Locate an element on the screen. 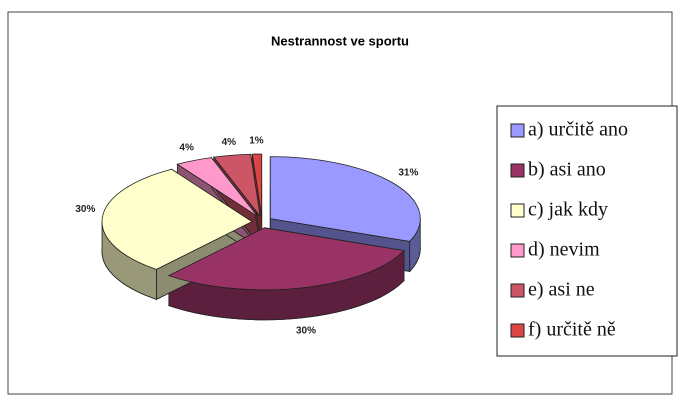  data-label: 31% is located at coordinates (408, 173).